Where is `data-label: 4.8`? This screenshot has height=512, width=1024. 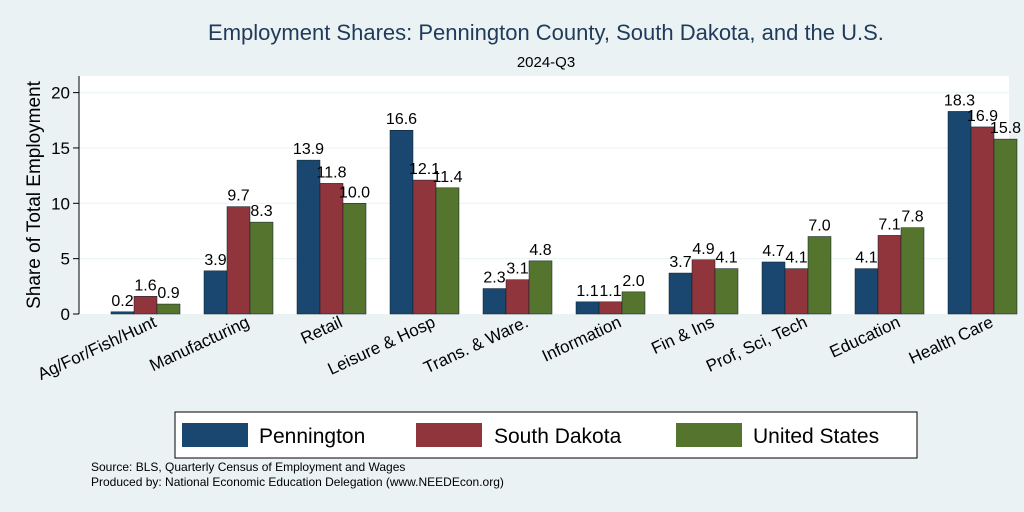
data-label: 4.8 is located at coordinates (540, 250).